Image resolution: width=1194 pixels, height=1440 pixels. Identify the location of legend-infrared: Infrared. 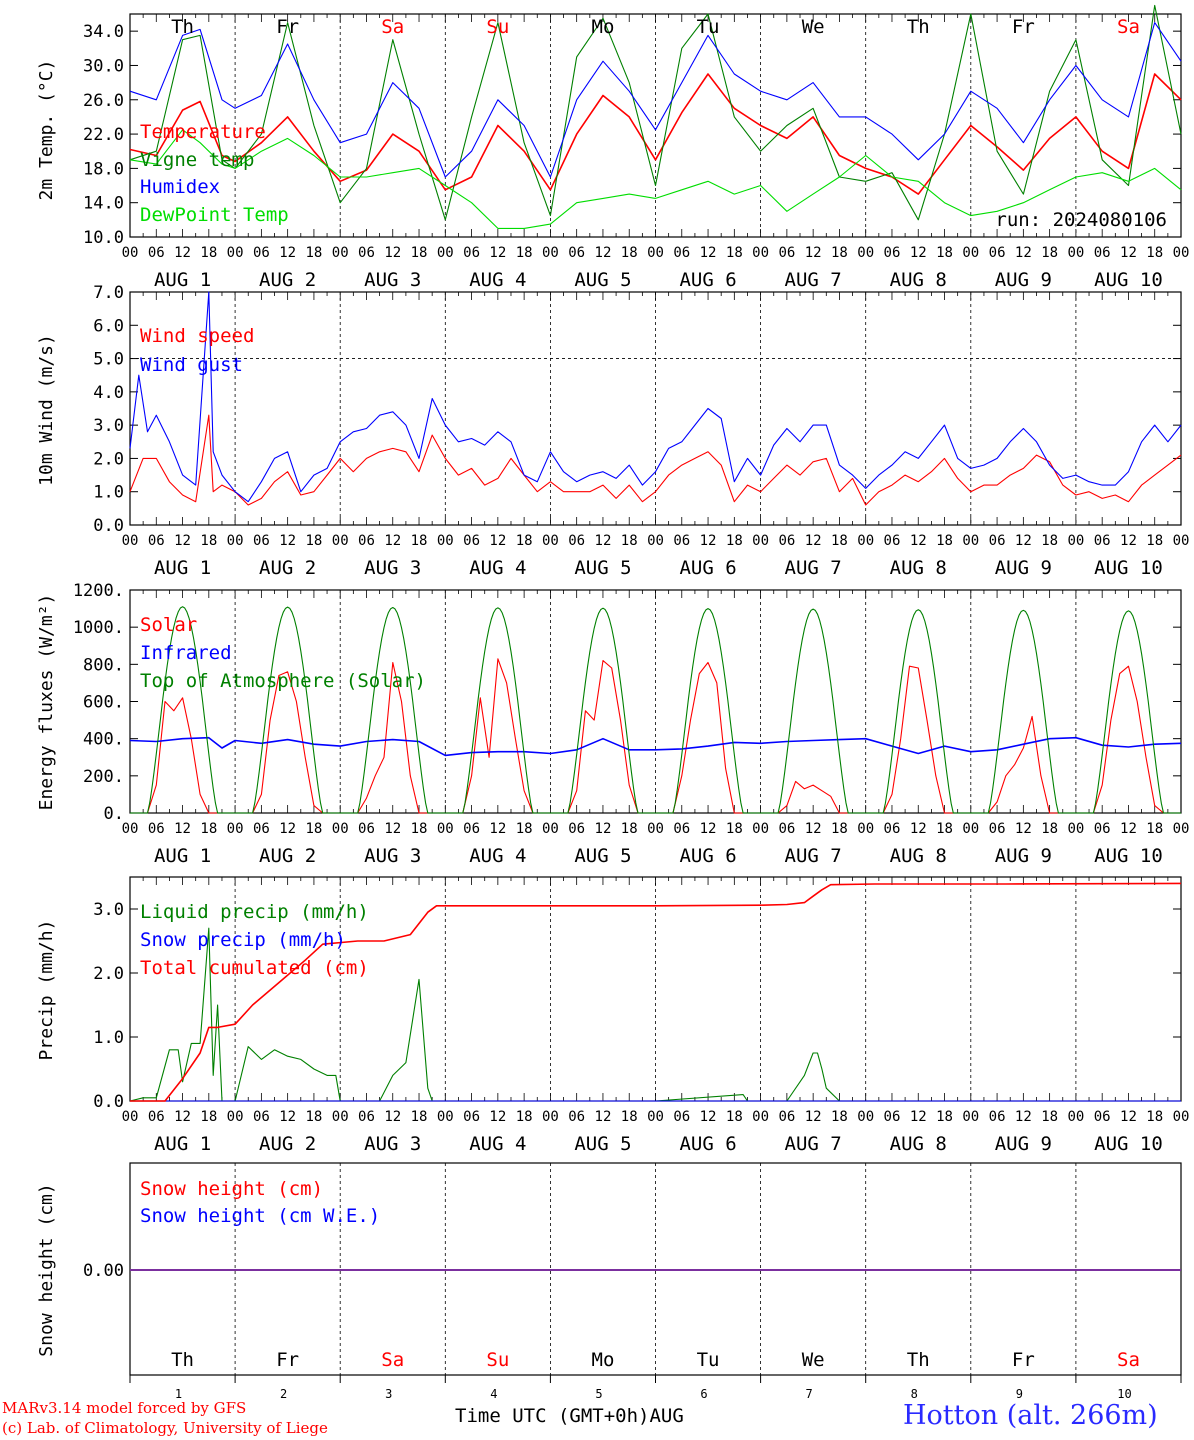
(186, 653).